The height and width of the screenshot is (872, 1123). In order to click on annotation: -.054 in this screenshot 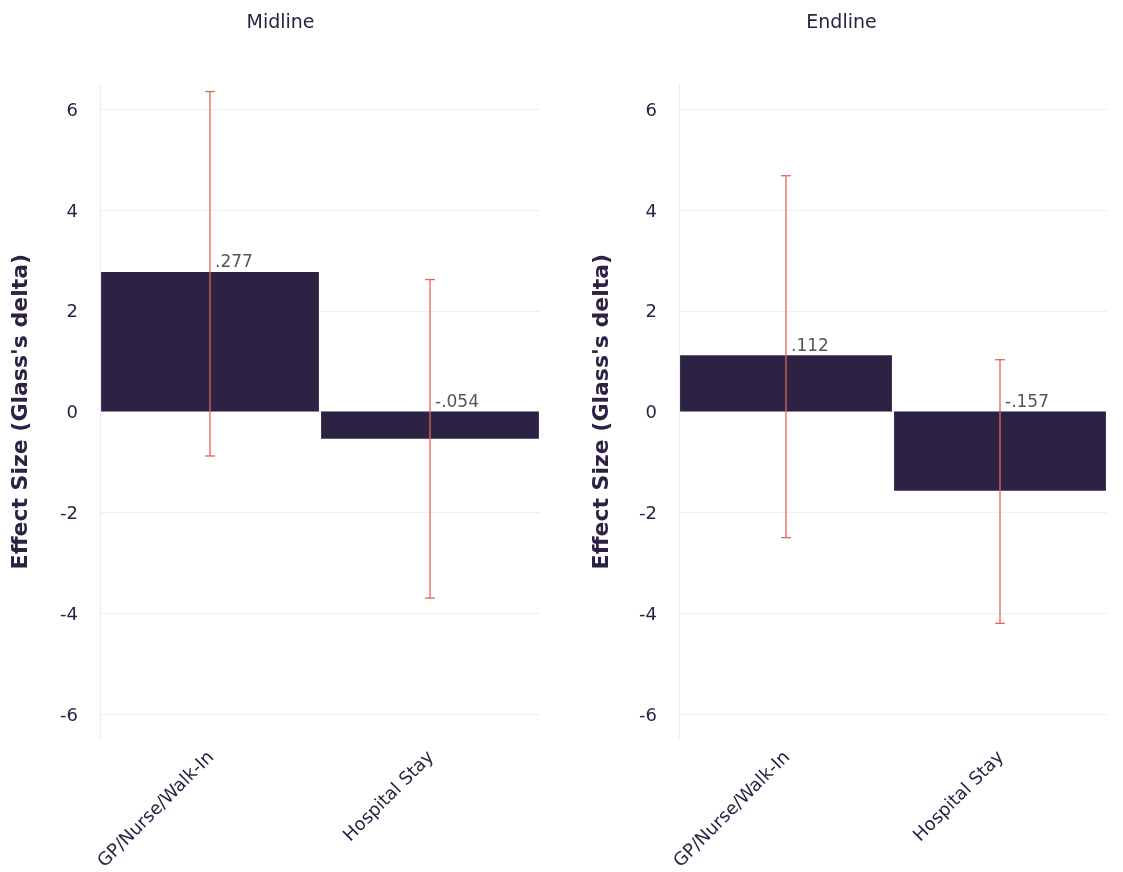, I will do `click(457, 401)`.